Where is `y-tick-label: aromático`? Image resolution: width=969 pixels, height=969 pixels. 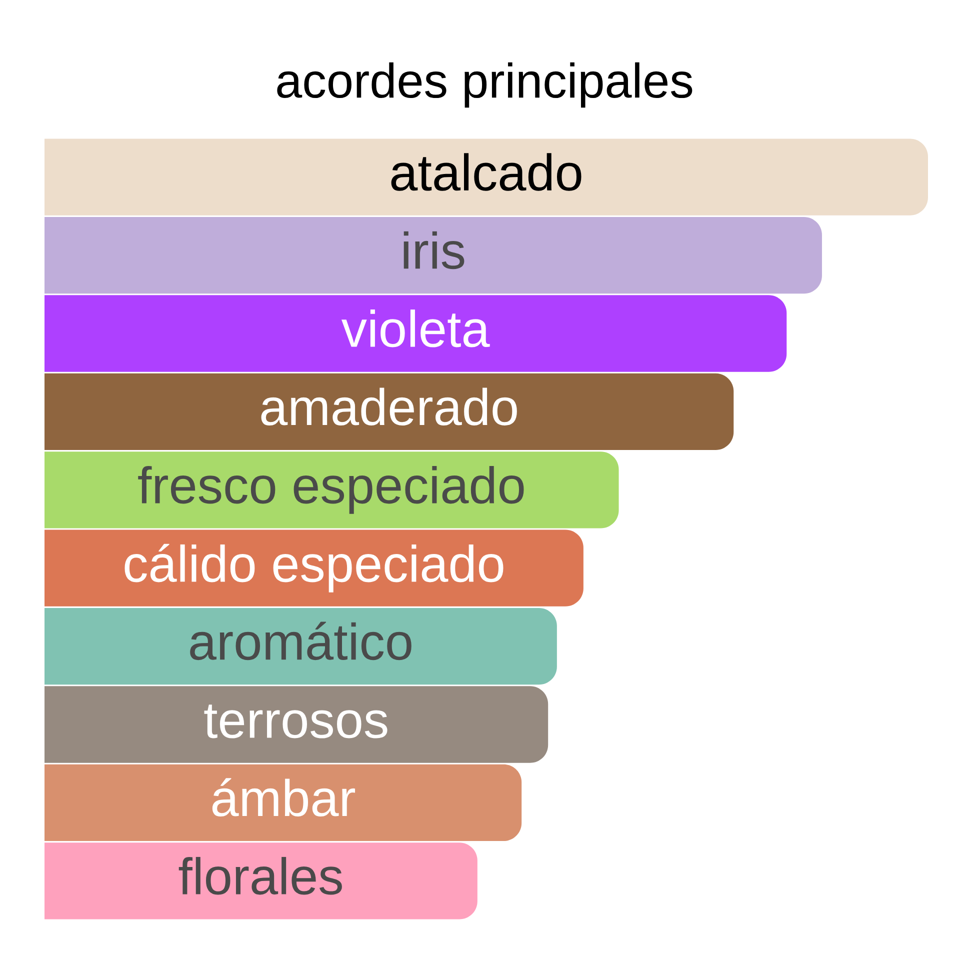 y-tick-label: aromático is located at coordinates (301, 641).